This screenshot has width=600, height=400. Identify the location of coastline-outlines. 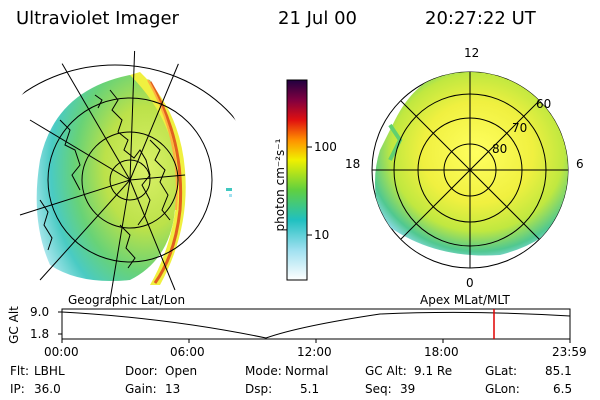
(105, 179).